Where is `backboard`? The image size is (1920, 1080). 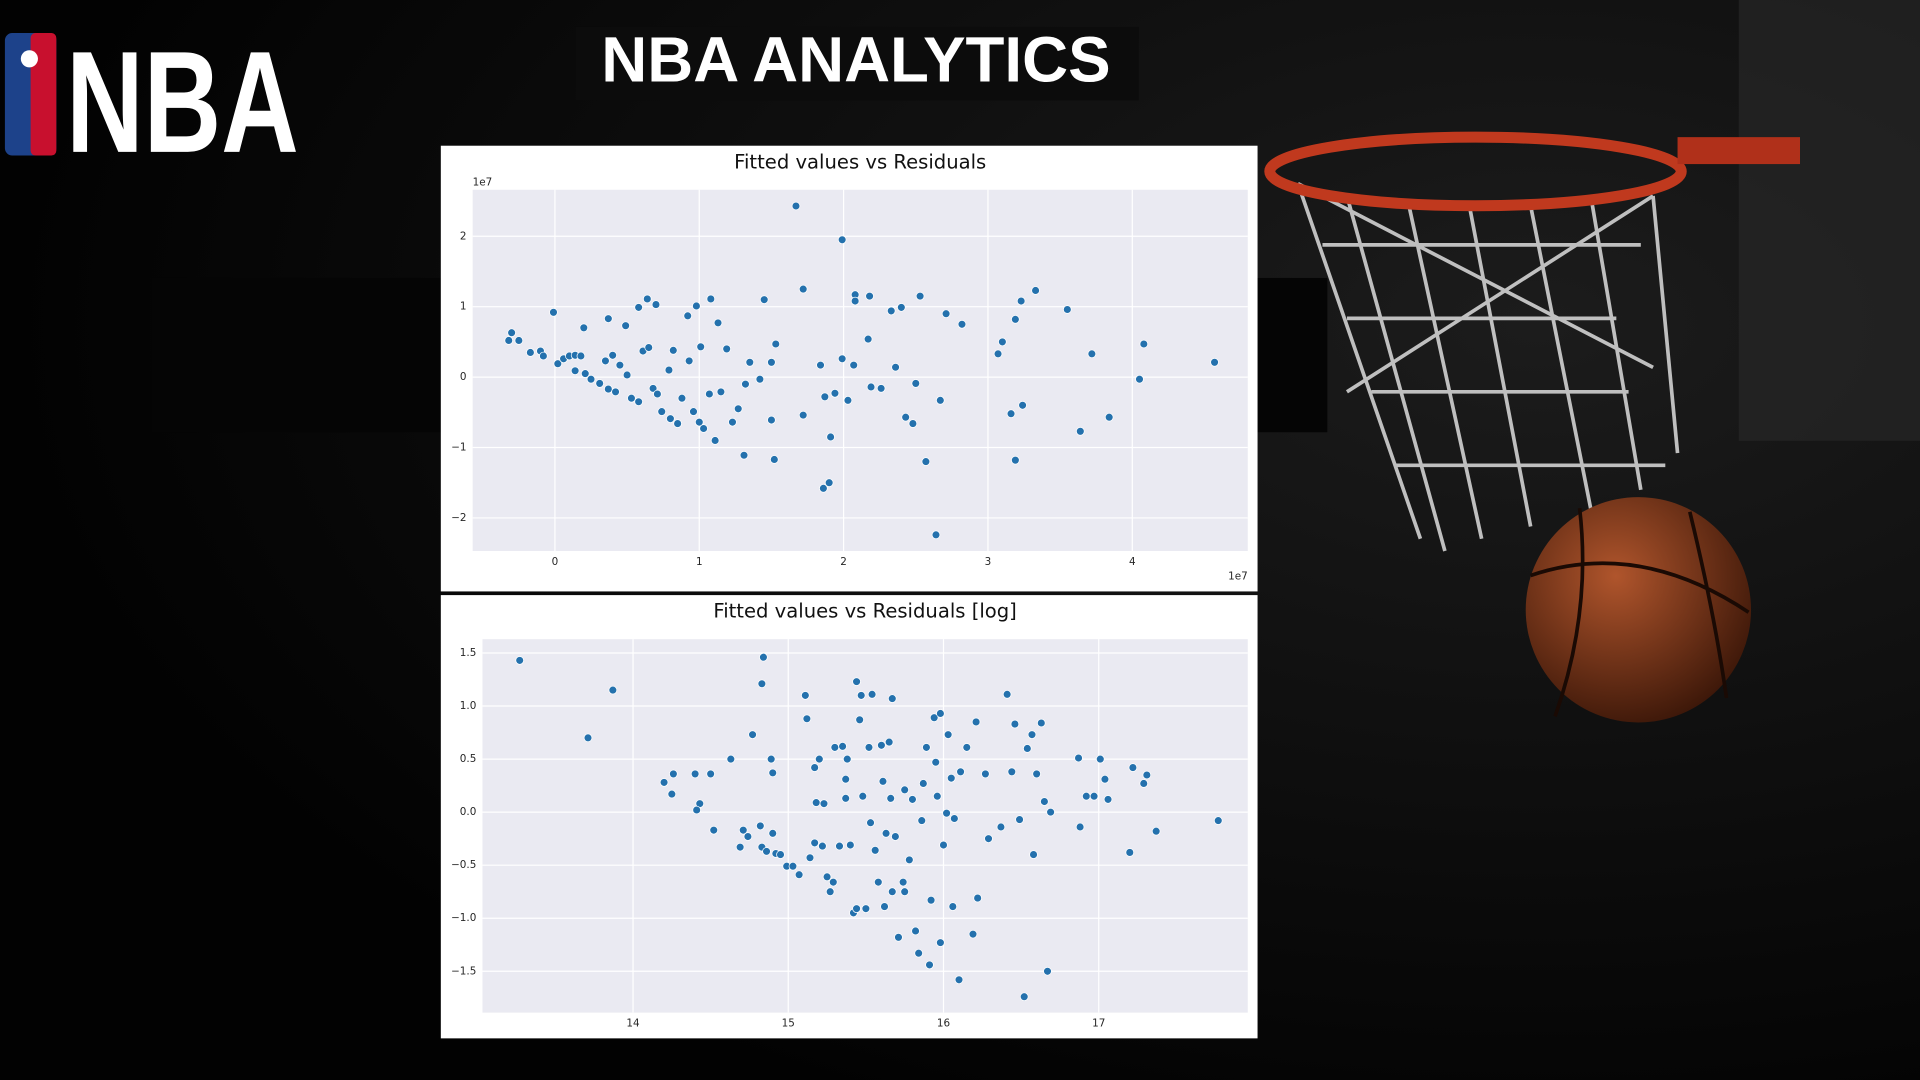
backboard is located at coordinates (1829, 220).